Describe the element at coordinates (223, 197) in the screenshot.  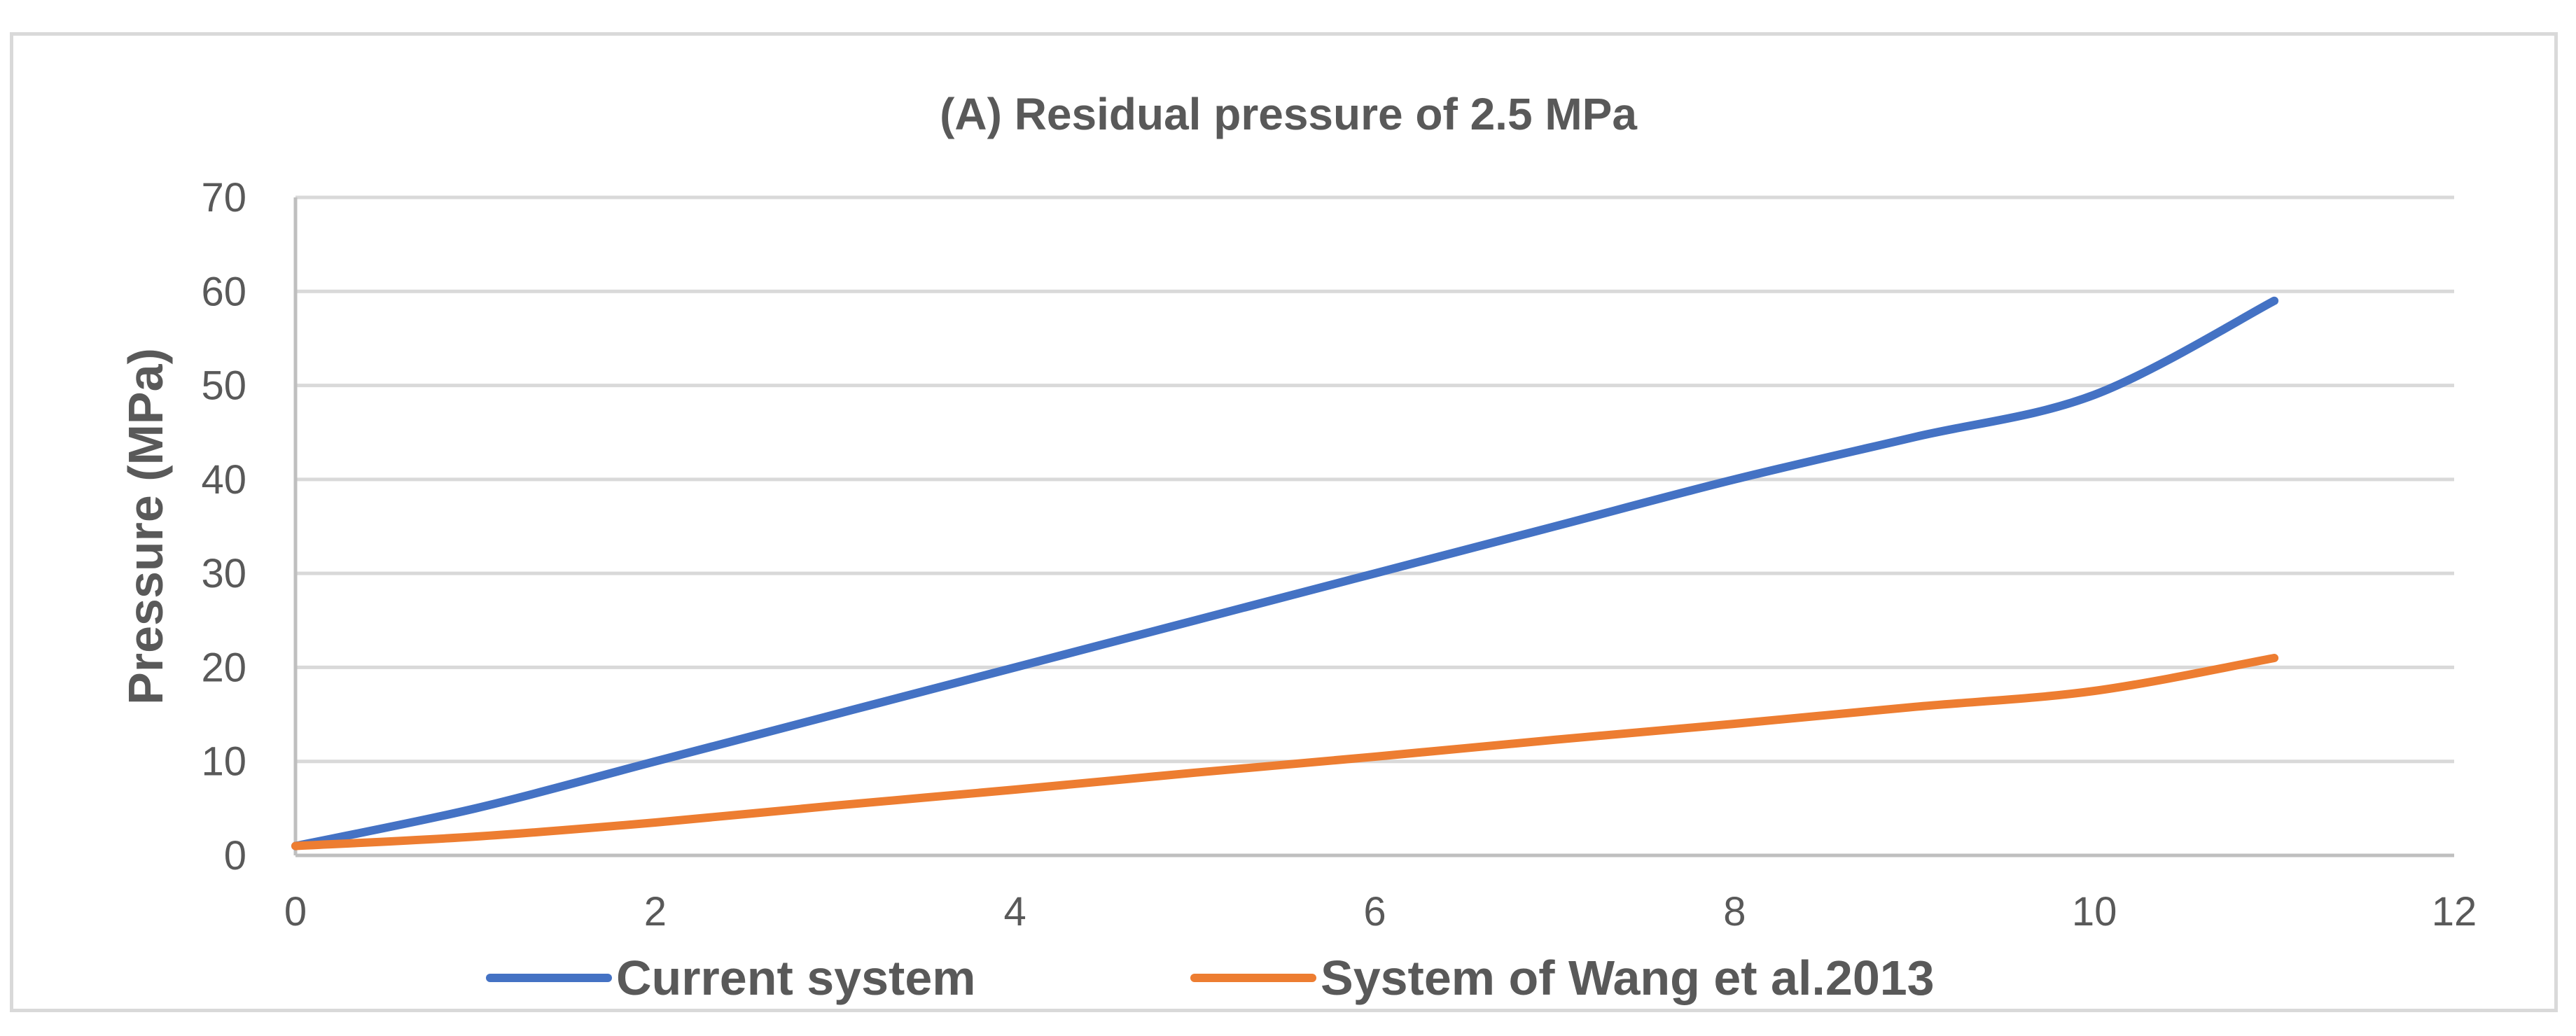
I see `y-tick-label: 70` at that location.